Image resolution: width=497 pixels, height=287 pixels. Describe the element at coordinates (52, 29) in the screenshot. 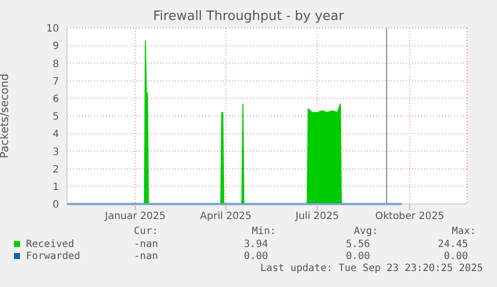

I see `y-tick-label: 10` at that location.